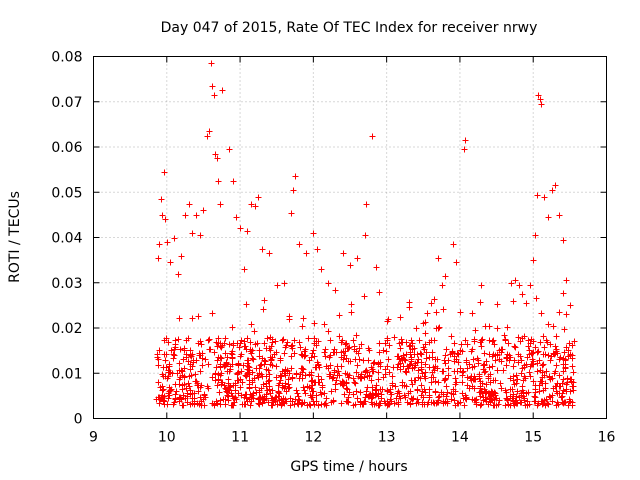 This screenshot has height=480, width=640. Describe the element at coordinates (66, 374) in the screenshot. I see `y-tick-label: 0.01` at that location.